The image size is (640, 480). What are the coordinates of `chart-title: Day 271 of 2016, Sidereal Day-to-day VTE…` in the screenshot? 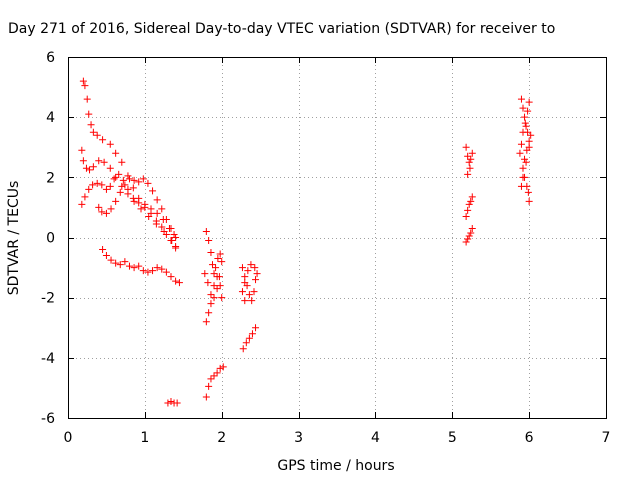 It's located at (281, 29).